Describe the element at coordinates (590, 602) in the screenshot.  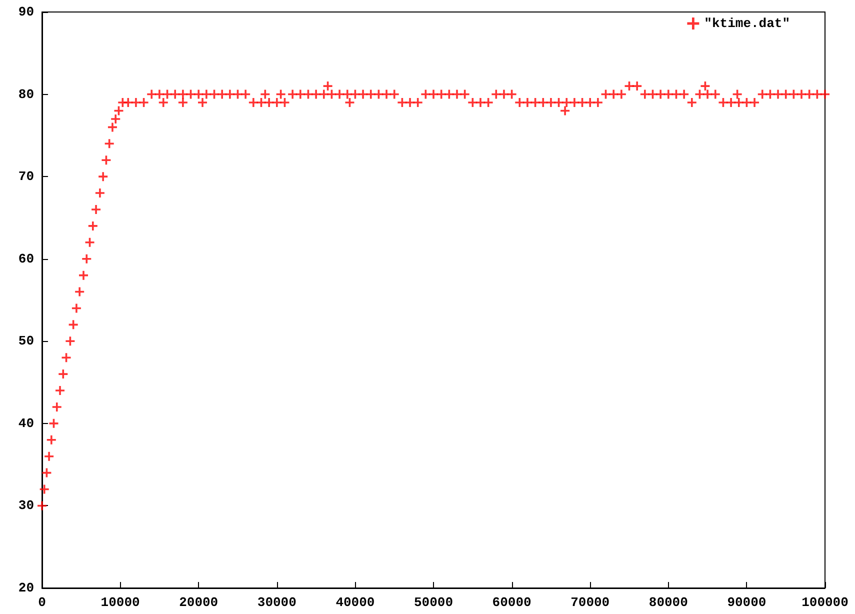
I see `x-tick-label: 70000` at that location.